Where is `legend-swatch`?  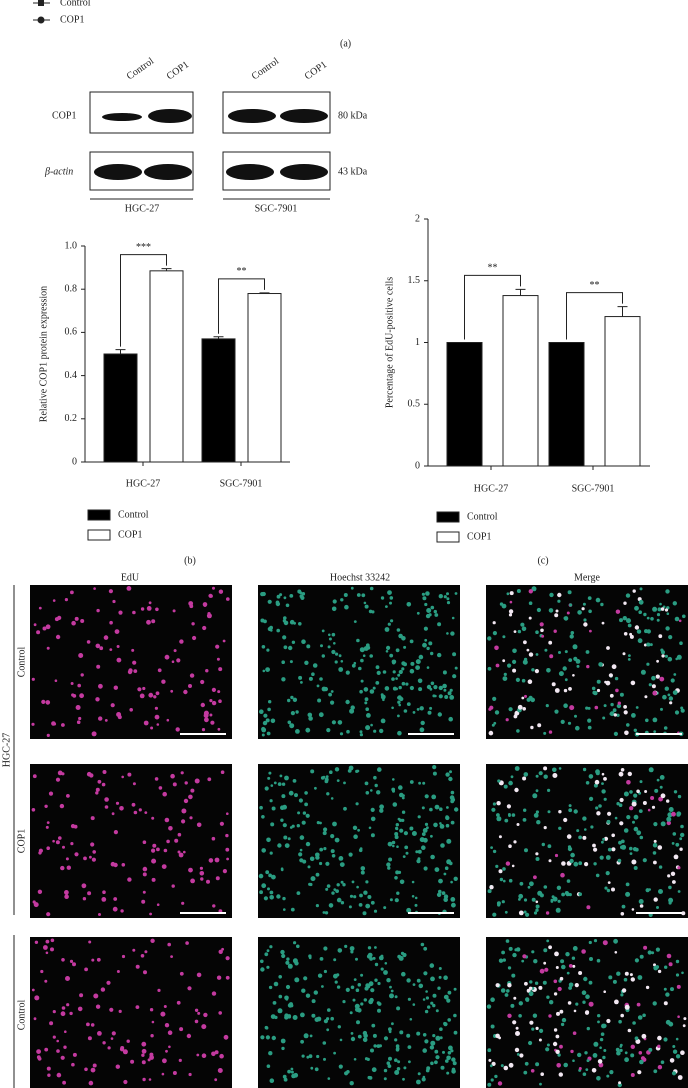 legend-swatch is located at coordinates (99, 535).